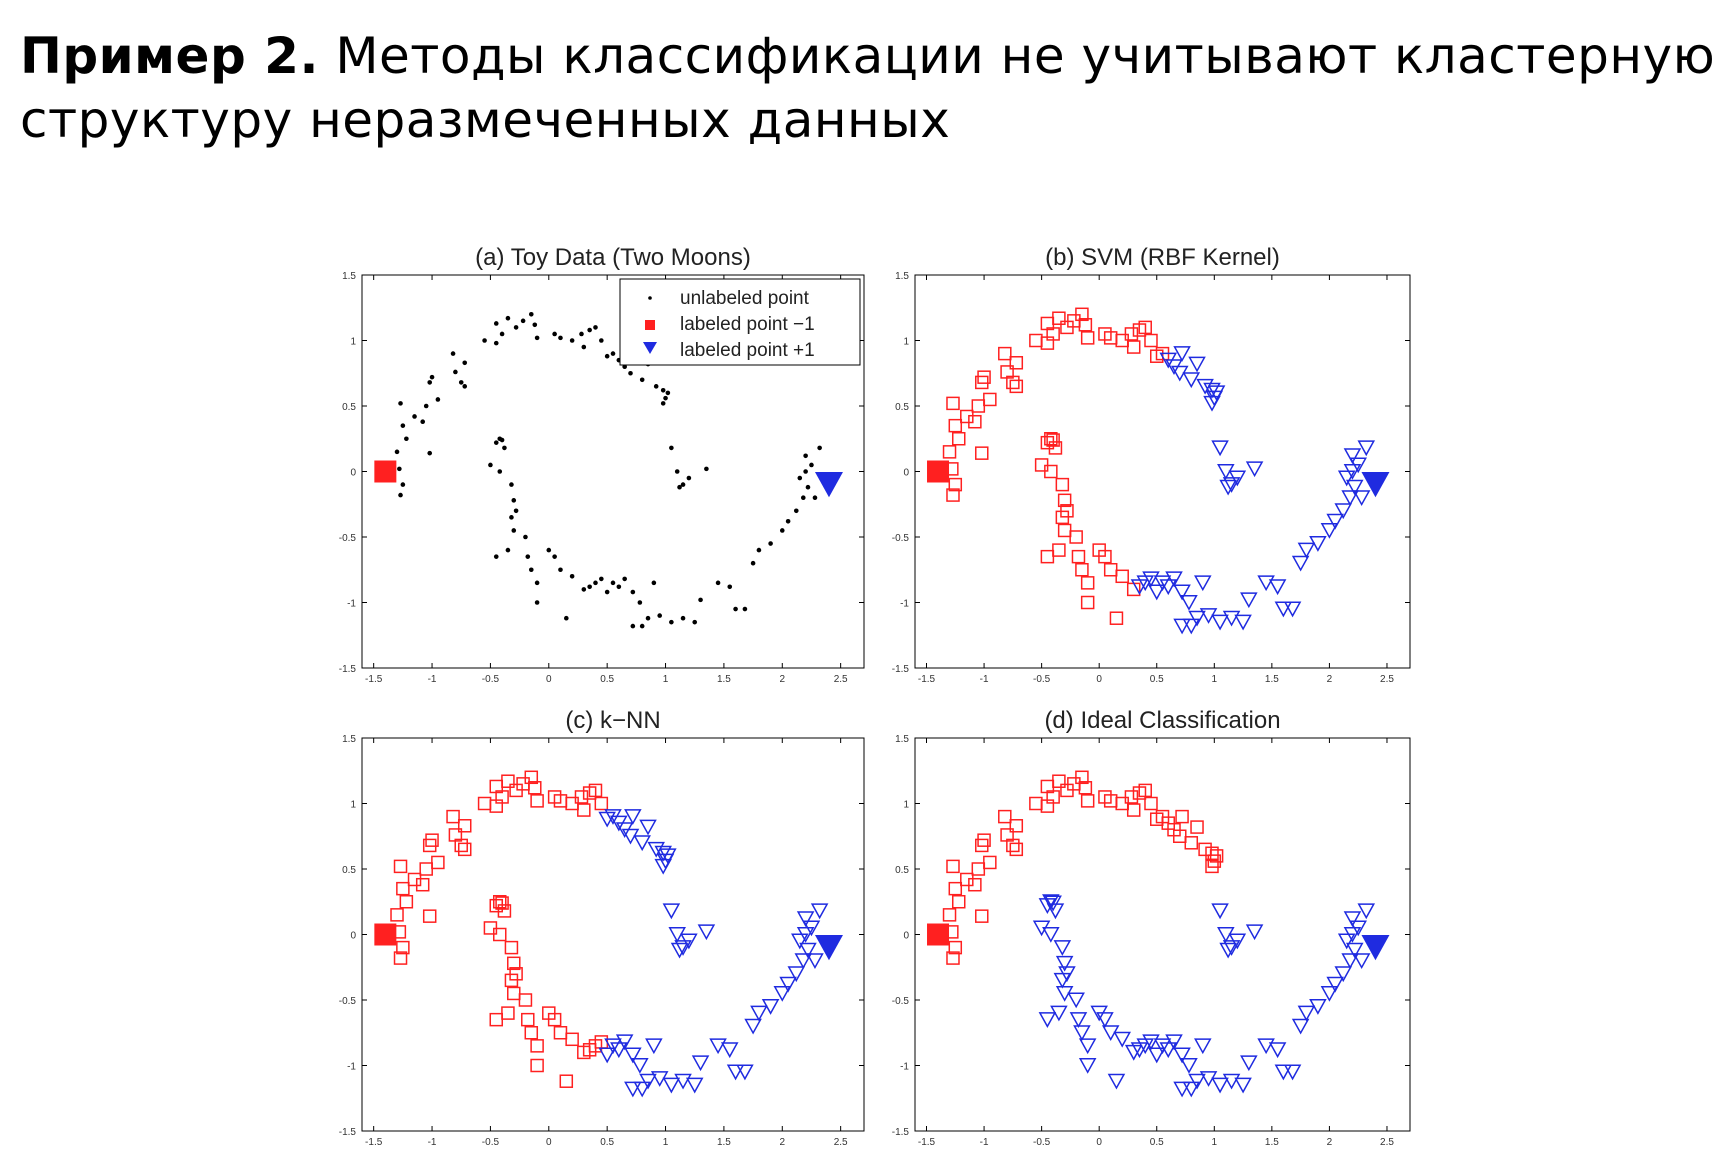  I want to click on x-tick-label: 2, so click(1330, 1142).